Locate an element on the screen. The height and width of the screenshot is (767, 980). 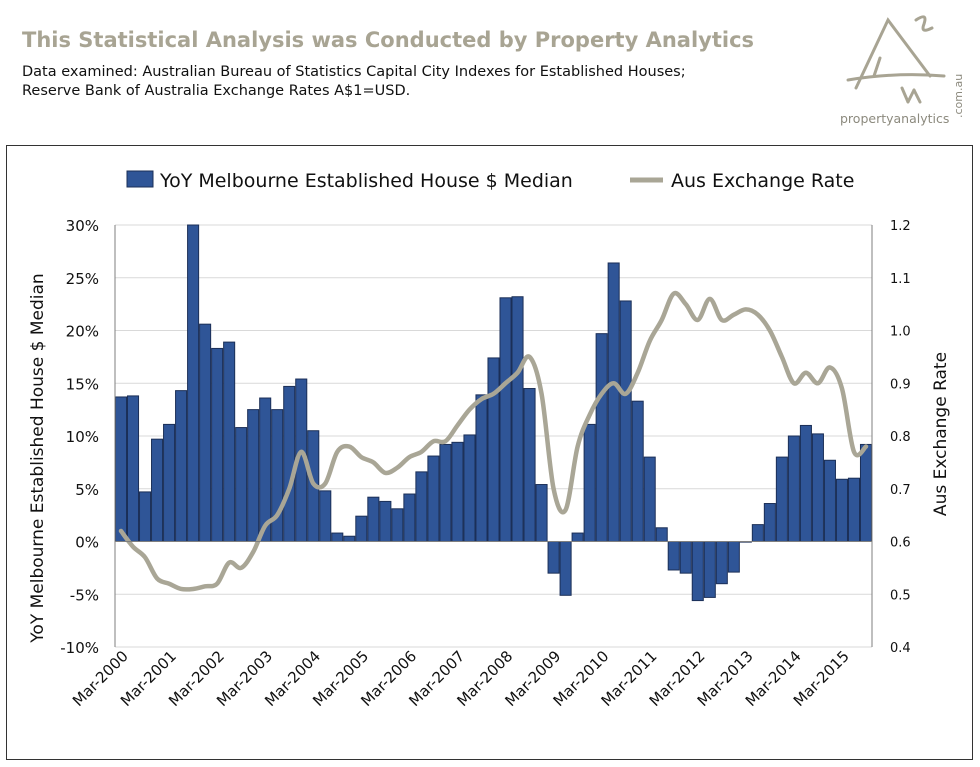
y-tick-label-right: 0.8 is located at coordinates (900, 437).